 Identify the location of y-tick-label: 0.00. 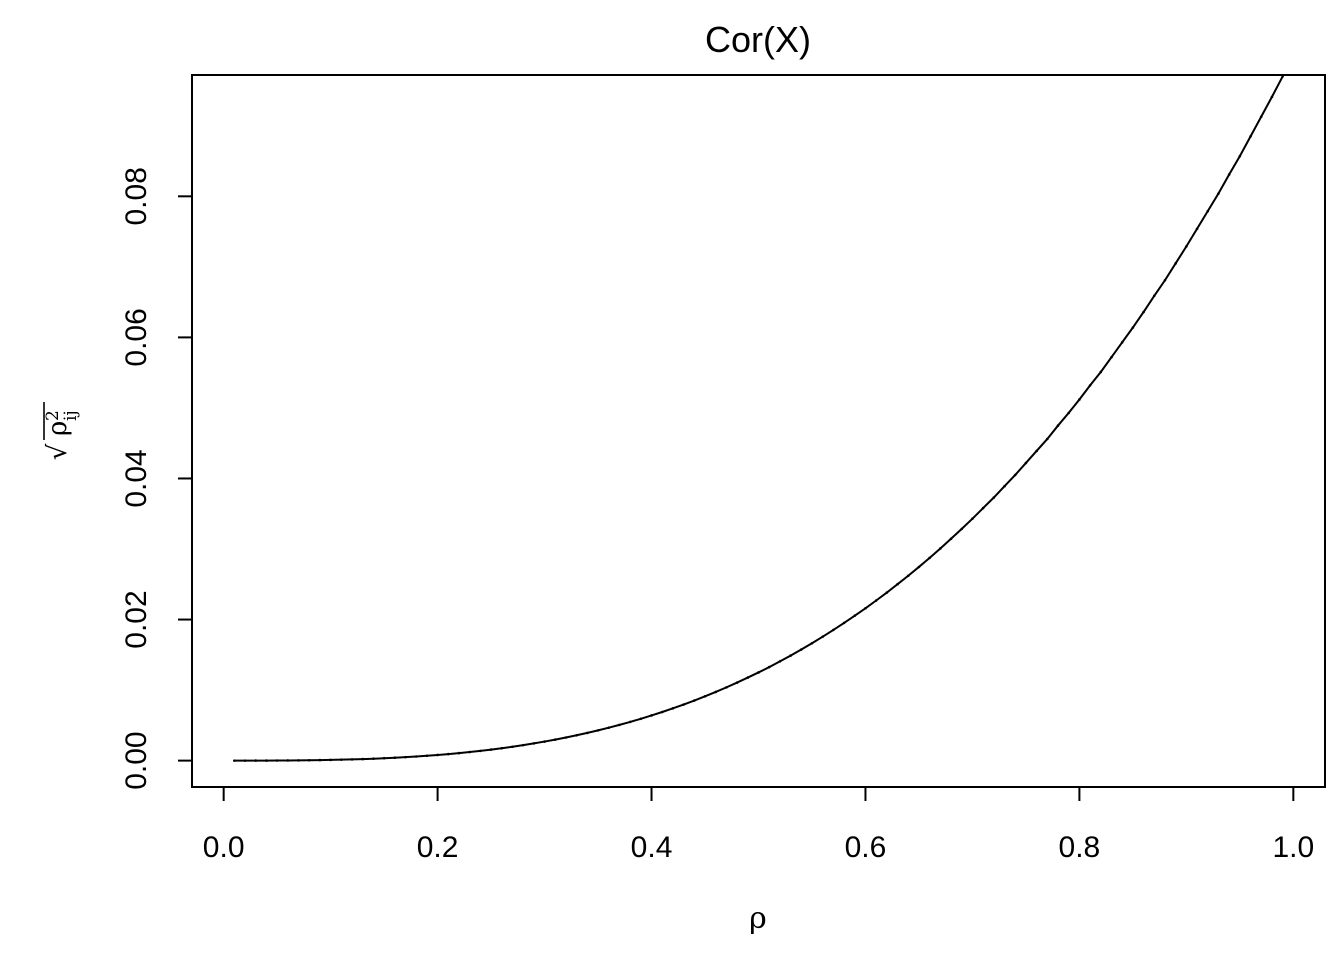
(136, 760).